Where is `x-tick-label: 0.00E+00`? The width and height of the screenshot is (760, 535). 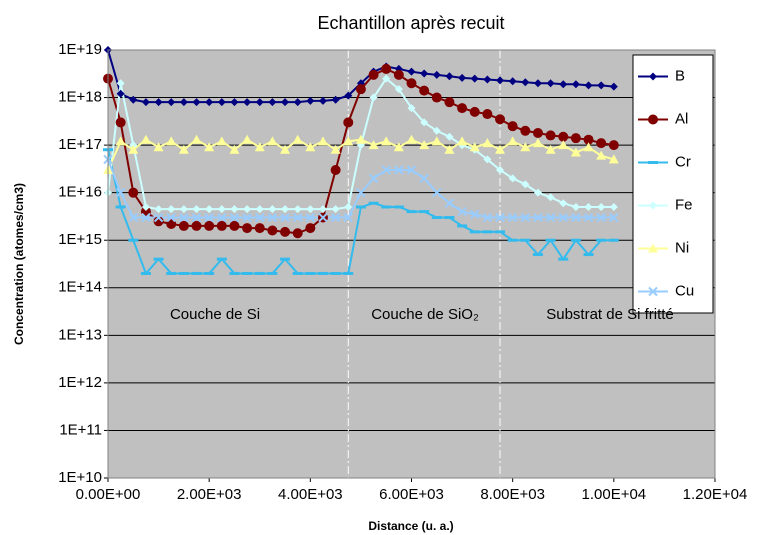 x-tick-label: 0.00E+00 is located at coordinates (108, 494).